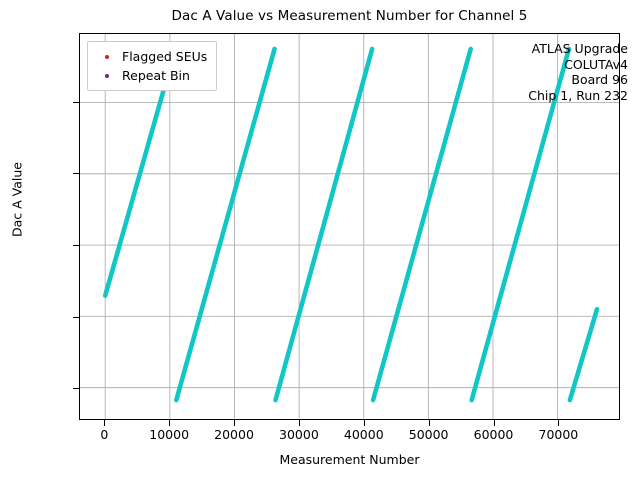  What do you see at coordinates (596, 64) in the screenshot?
I see `annotation-line: COLUTAv4` at bounding box center [596, 64].